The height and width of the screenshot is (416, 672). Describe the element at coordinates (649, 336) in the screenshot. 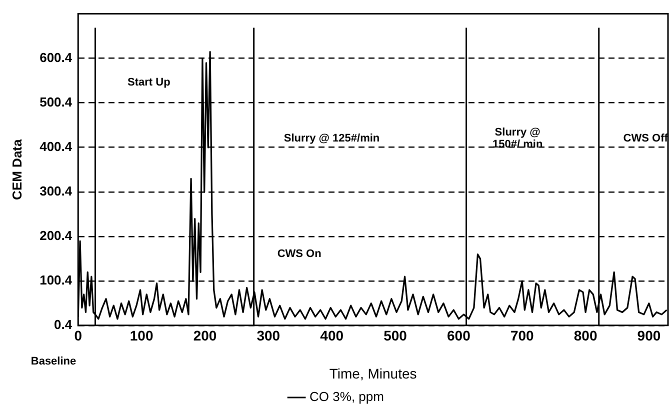

I see `x-tick-label: 900` at that location.